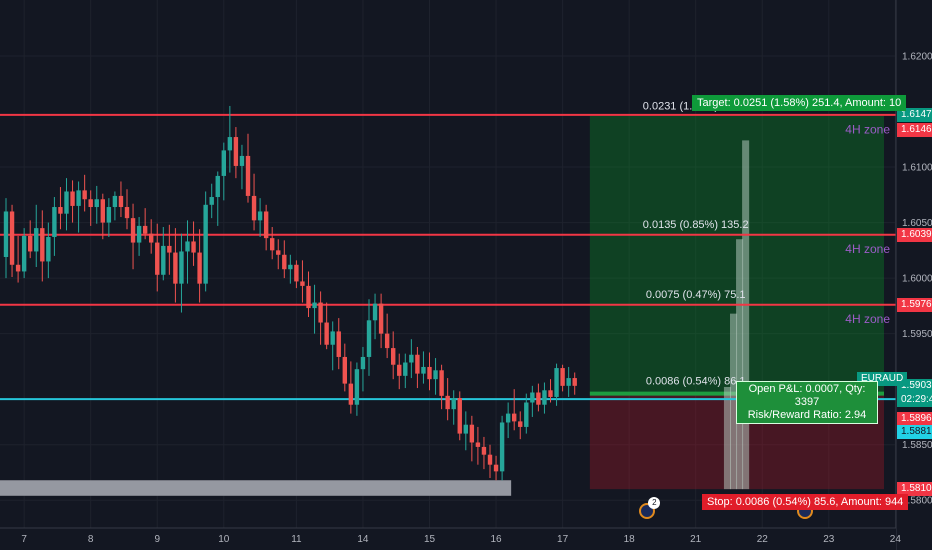  What do you see at coordinates (896, 539) in the screenshot?
I see `time-tick-label: 24` at bounding box center [896, 539].